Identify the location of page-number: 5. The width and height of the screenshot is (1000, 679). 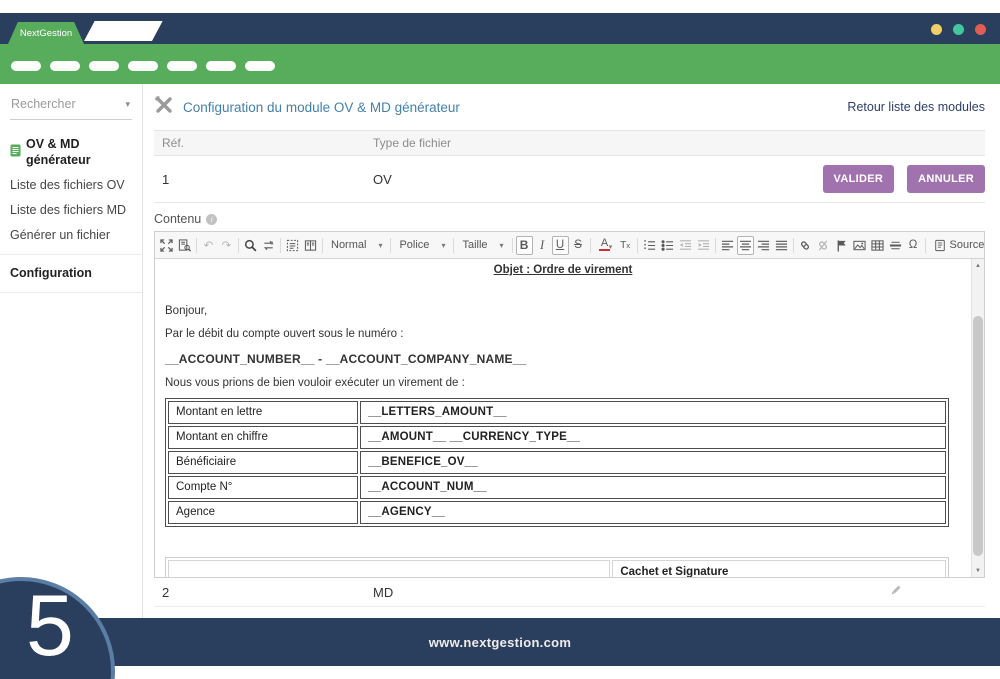
(50, 626).